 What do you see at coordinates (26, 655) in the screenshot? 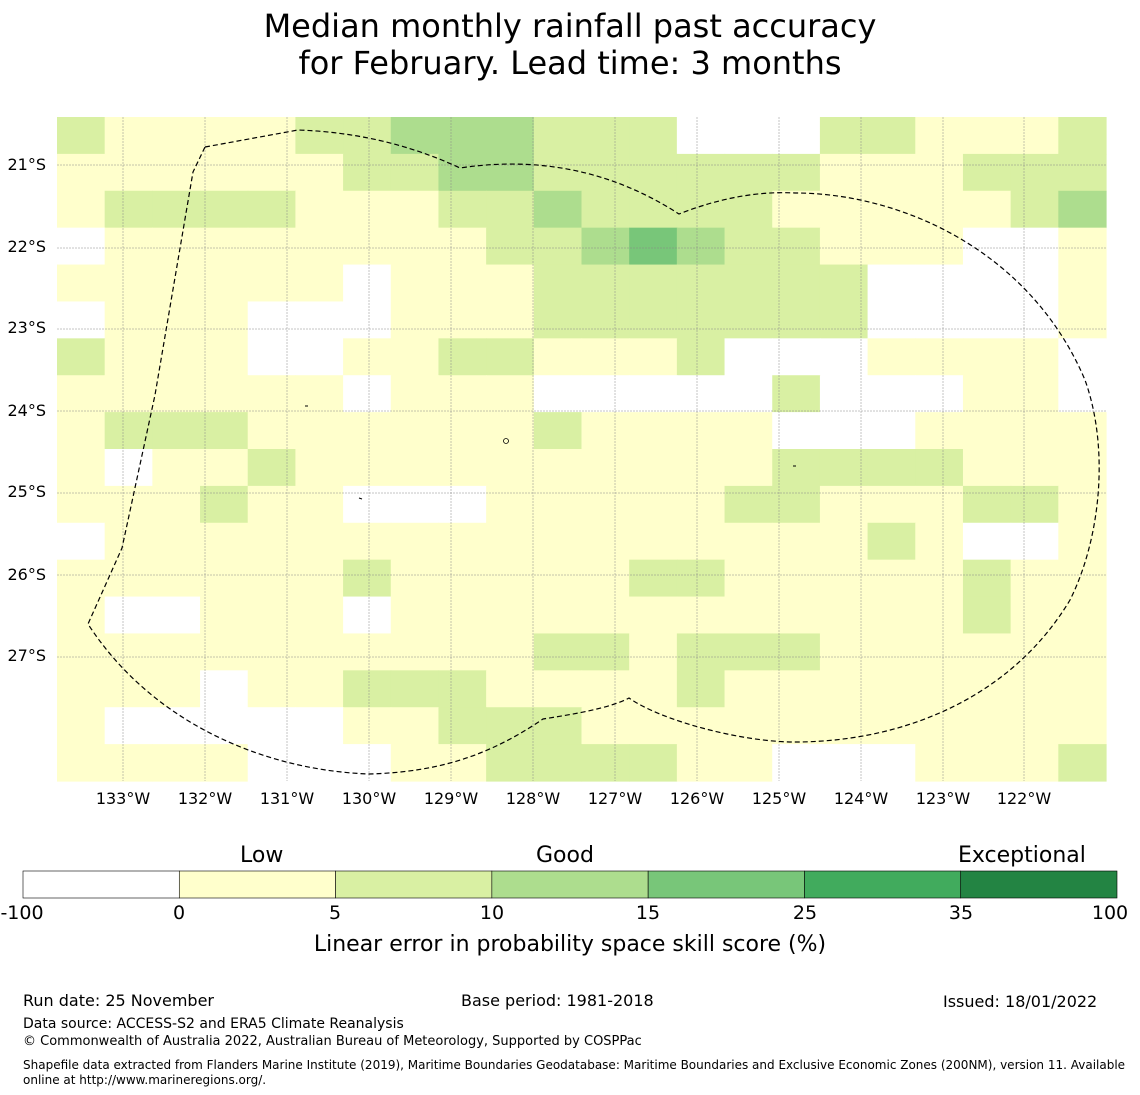
I see `lat-label-27s: 27°S` at bounding box center [26, 655].